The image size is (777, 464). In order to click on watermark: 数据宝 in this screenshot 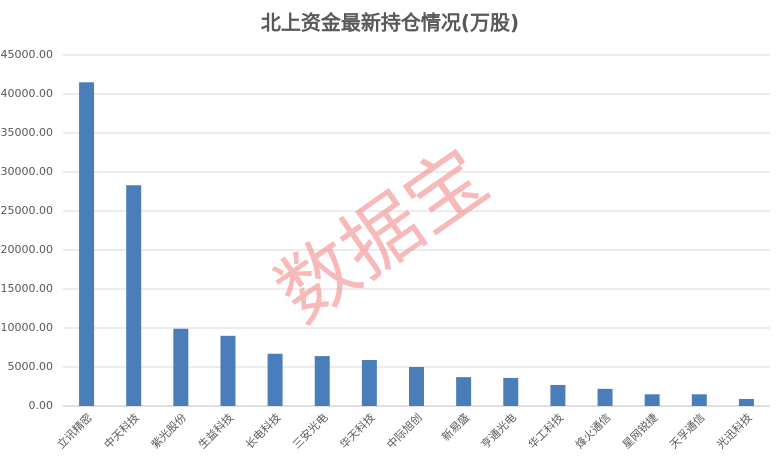, I will do `click(382, 236)`.